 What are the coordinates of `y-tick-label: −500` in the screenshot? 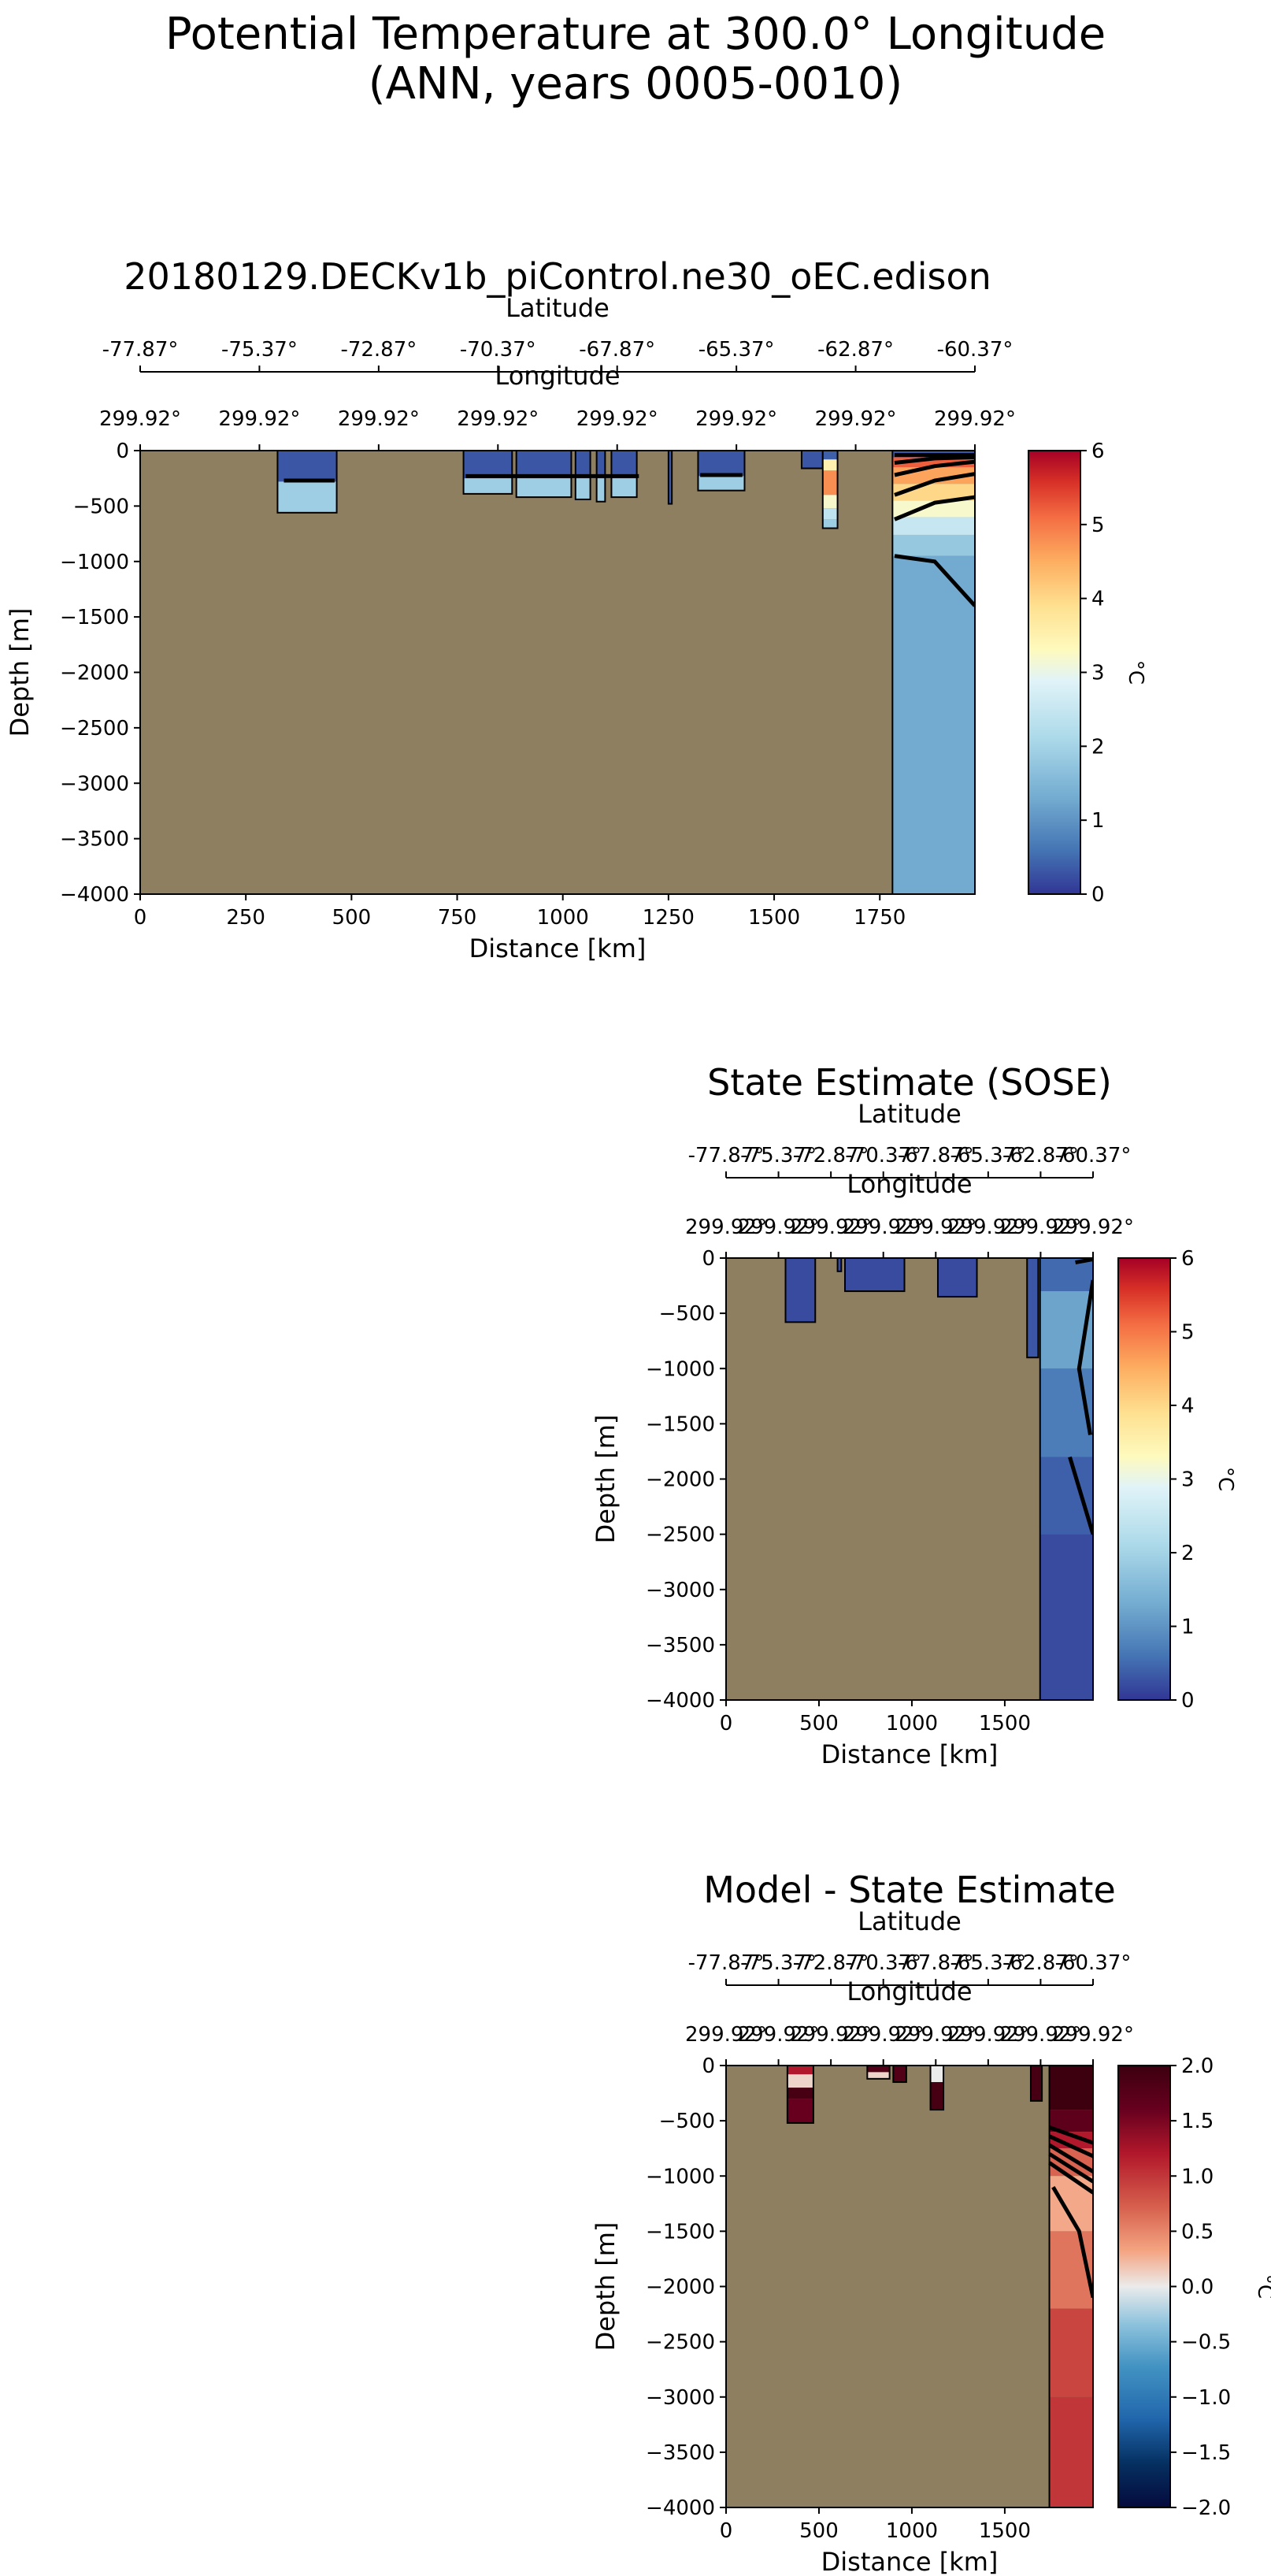 It's located at (687, 2121).